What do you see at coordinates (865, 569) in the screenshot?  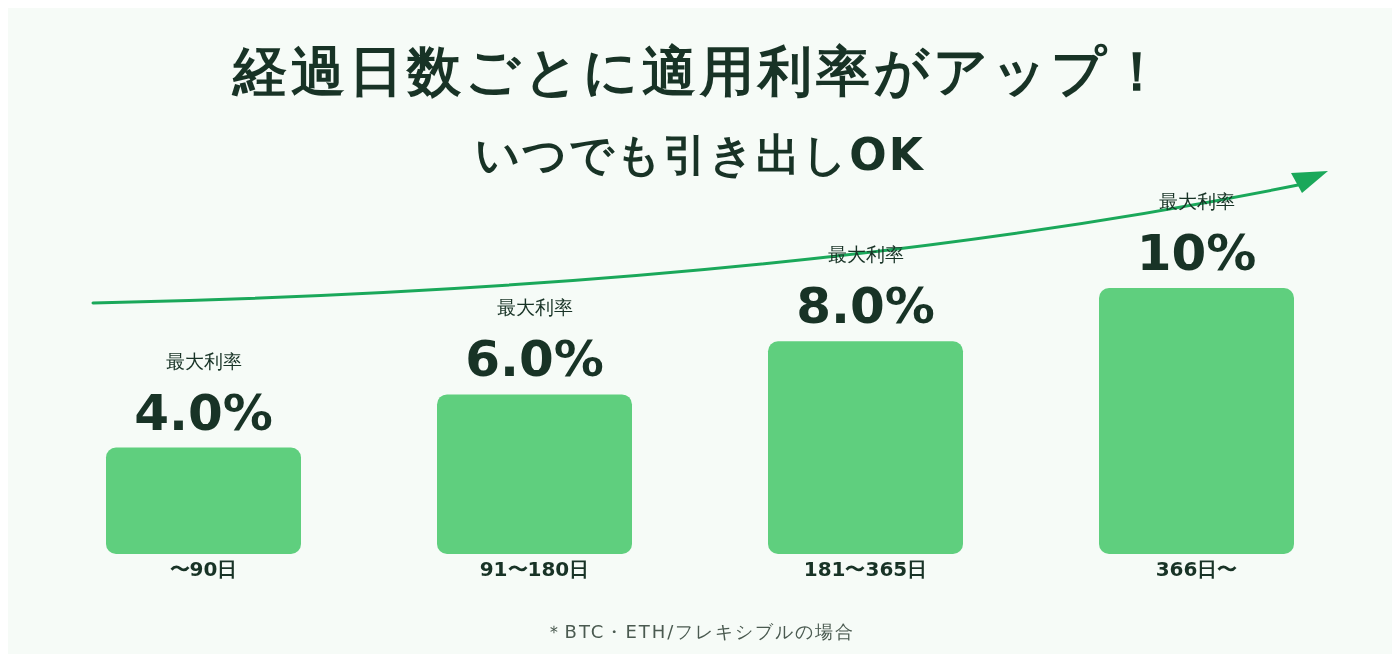 I see `x-tick-label: 181〜365日` at bounding box center [865, 569].